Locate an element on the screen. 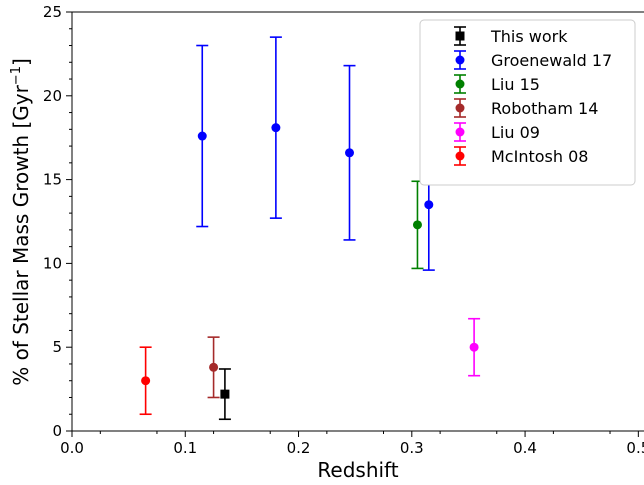 The width and height of the screenshot is (644, 485). x-tick-label: 0.5 is located at coordinates (635, 448).